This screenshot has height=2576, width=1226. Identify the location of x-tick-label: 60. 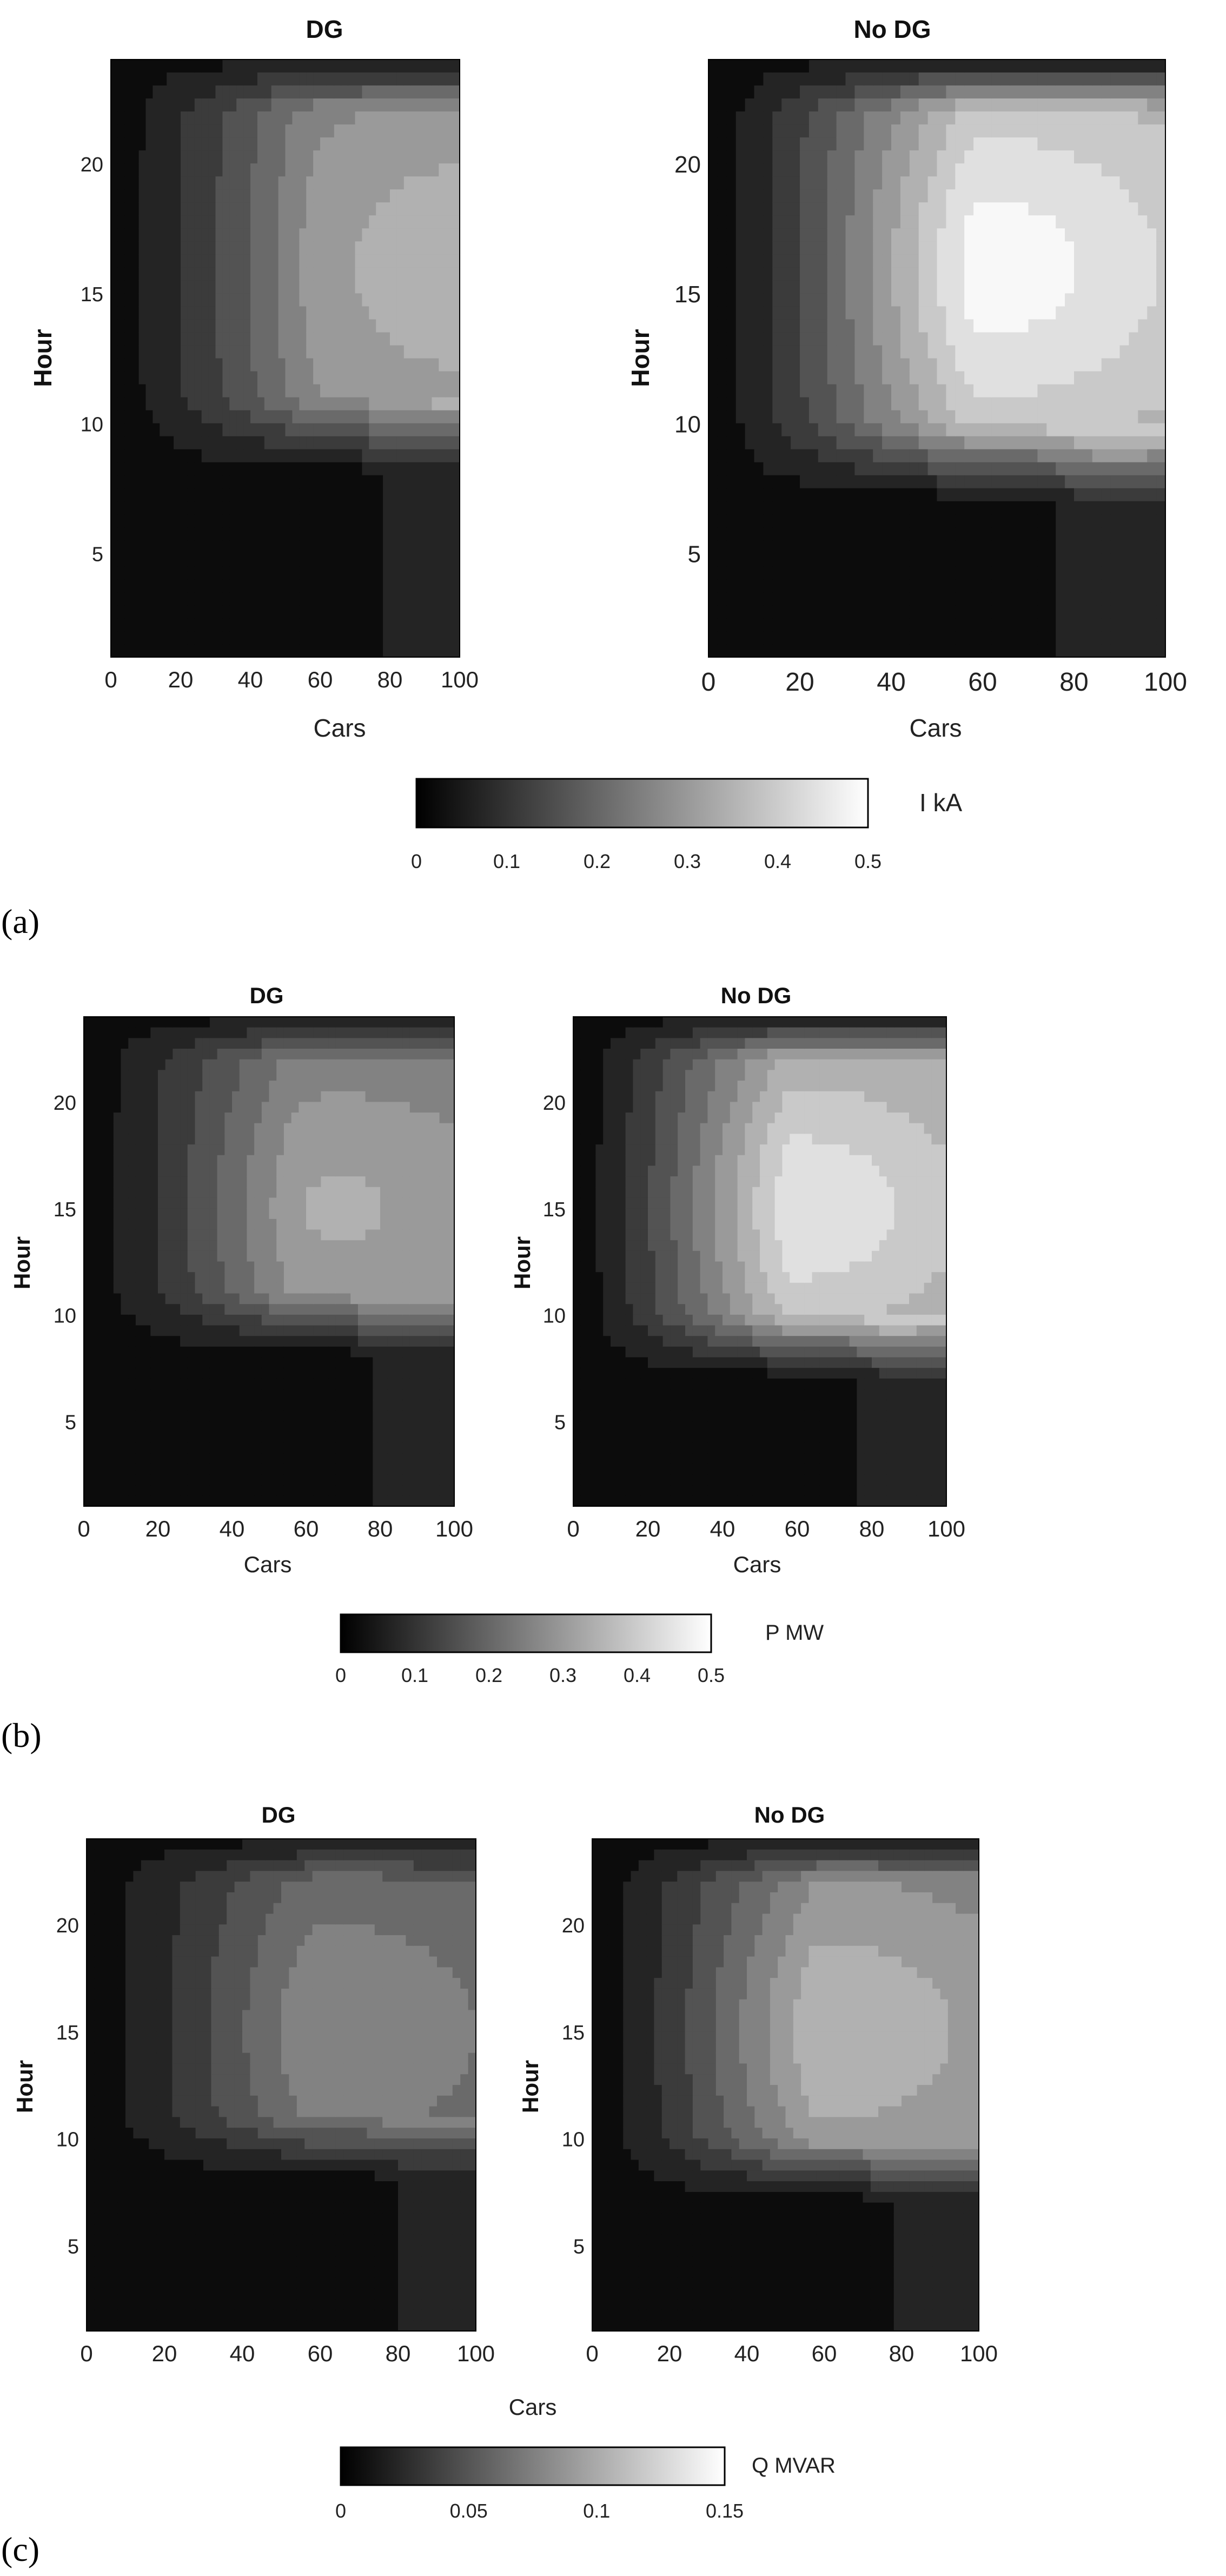
(982, 683).